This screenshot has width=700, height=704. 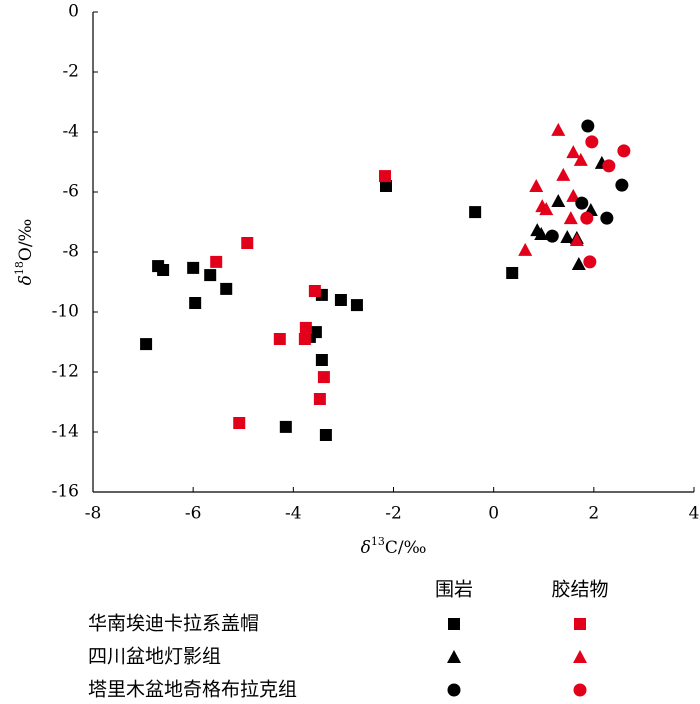 What do you see at coordinates (694, 514) in the screenshot?
I see `x-tick-label: 4` at bounding box center [694, 514].